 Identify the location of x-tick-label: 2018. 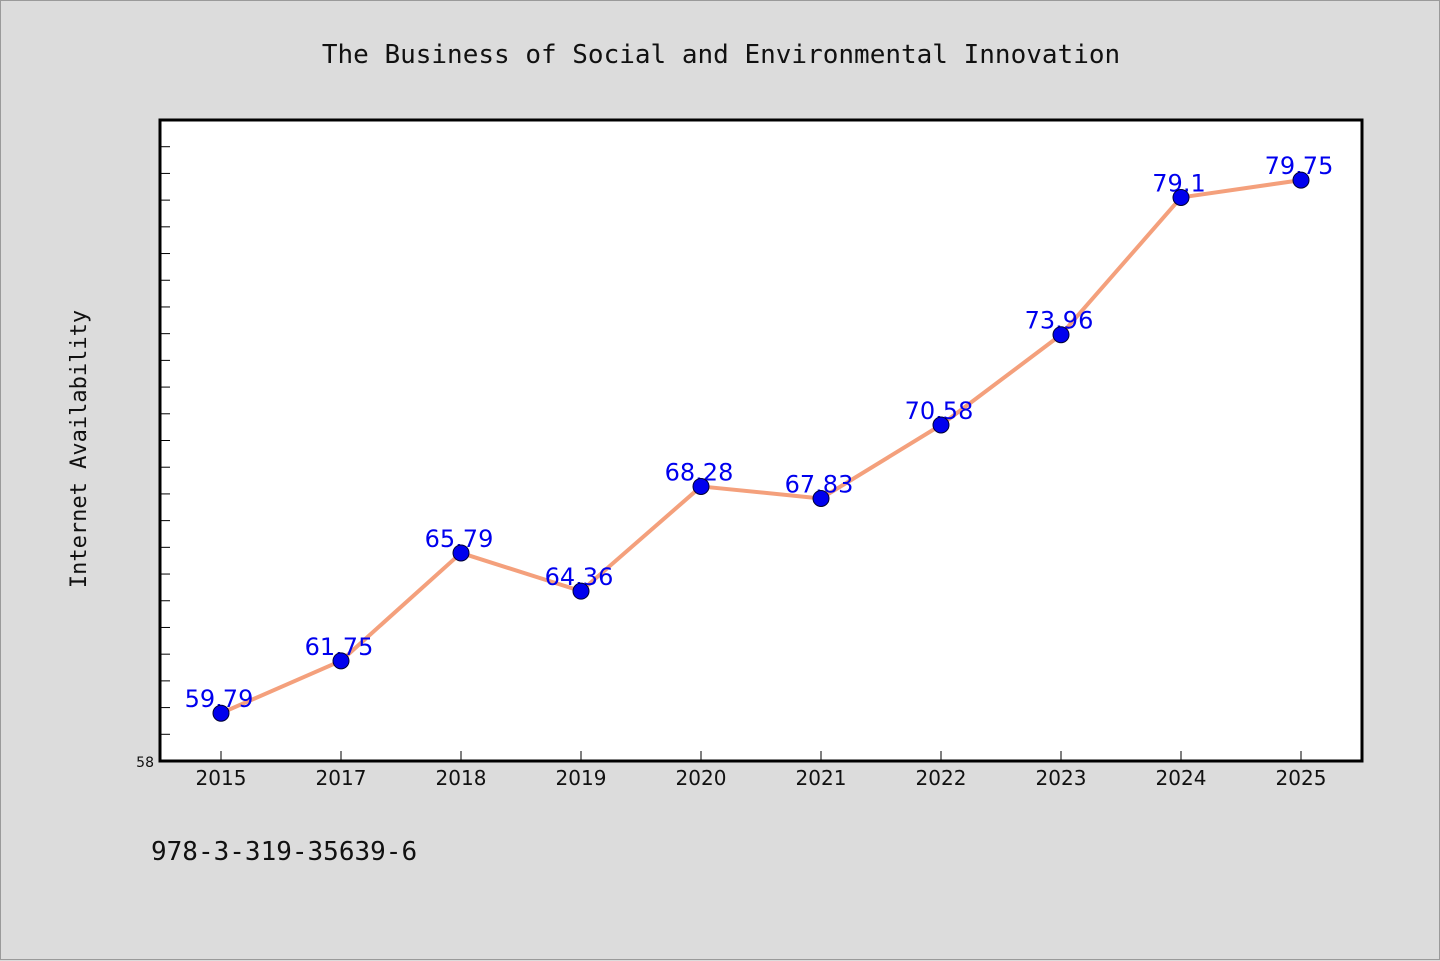
(461, 778).